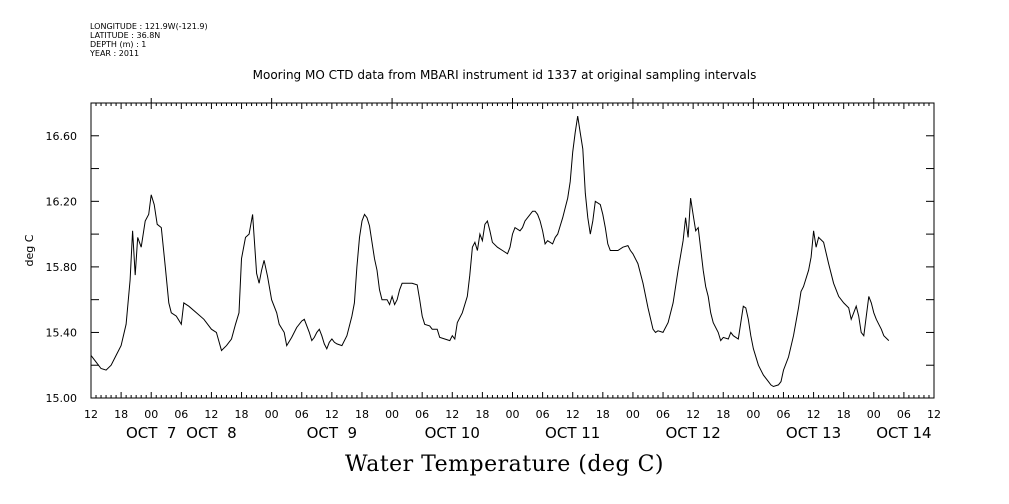  Describe the element at coordinates (452, 433) in the screenshot. I see `x-day-label: OCT 10` at that location.